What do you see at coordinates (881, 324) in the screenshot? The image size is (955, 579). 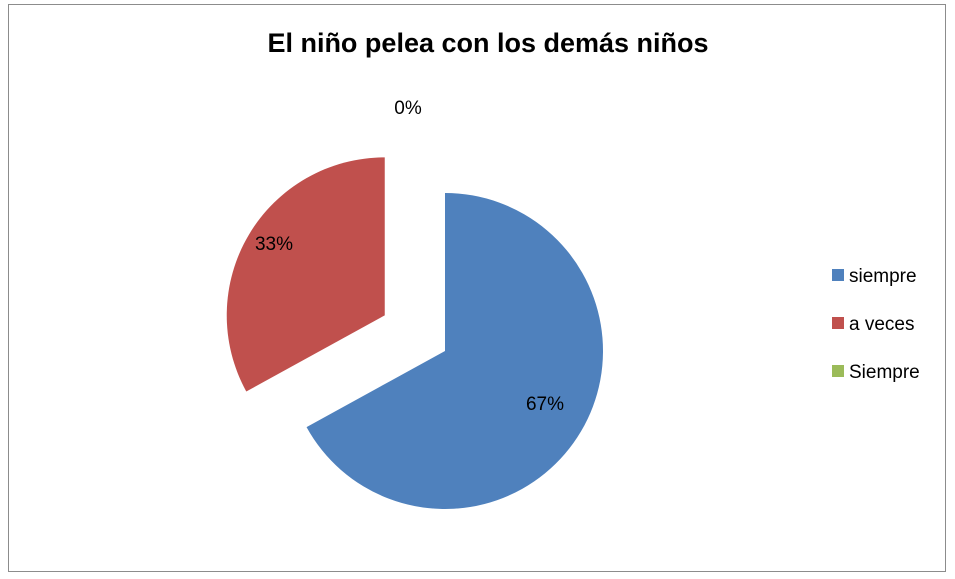 I see `legend-label-1: a veces` at bounding box center [881, 324].